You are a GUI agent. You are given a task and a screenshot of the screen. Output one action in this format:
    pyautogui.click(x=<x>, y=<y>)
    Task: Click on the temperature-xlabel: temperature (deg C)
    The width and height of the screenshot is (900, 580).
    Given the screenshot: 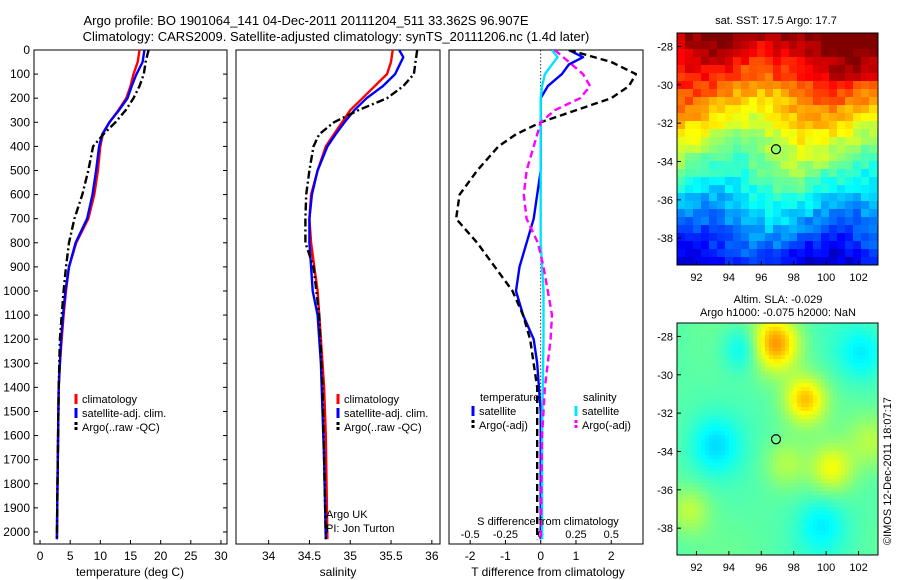 What is the action you would take?
    pyautogui.click(x=130, y=572)
    